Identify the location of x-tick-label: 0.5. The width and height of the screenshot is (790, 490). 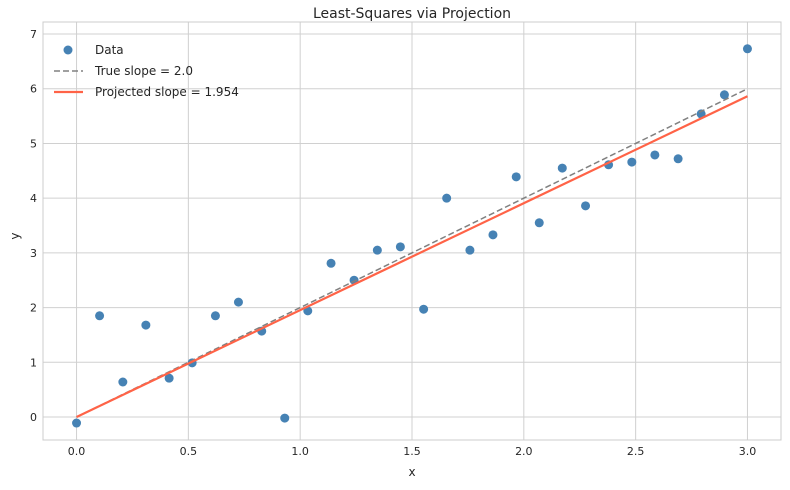
(189, 451).